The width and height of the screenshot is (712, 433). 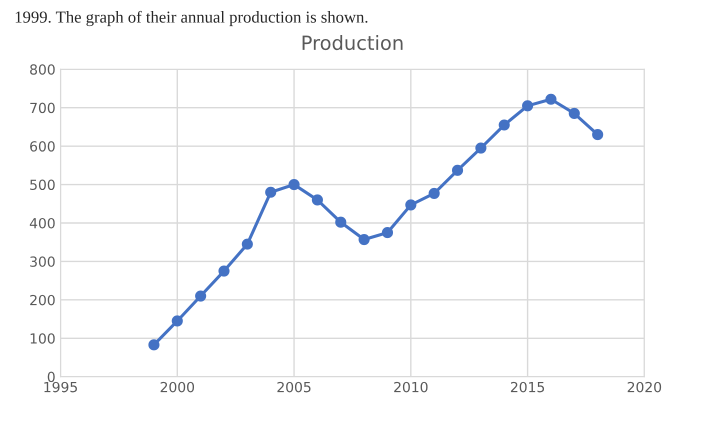 What do you see at coordinates (192, 18) in the screenshot?
I see `text: 1999. The graph of their annual production is shown.` at bounding box center [192, 18].